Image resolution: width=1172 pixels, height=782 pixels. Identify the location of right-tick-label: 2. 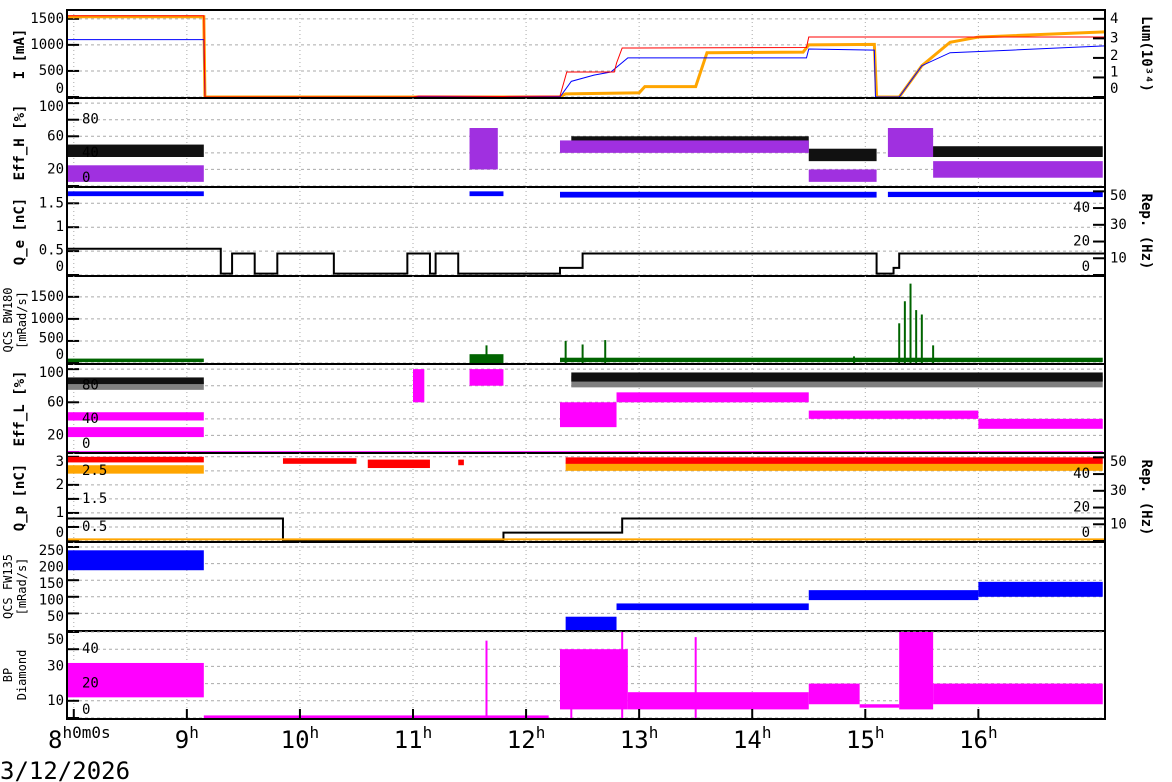
(1114, 56).